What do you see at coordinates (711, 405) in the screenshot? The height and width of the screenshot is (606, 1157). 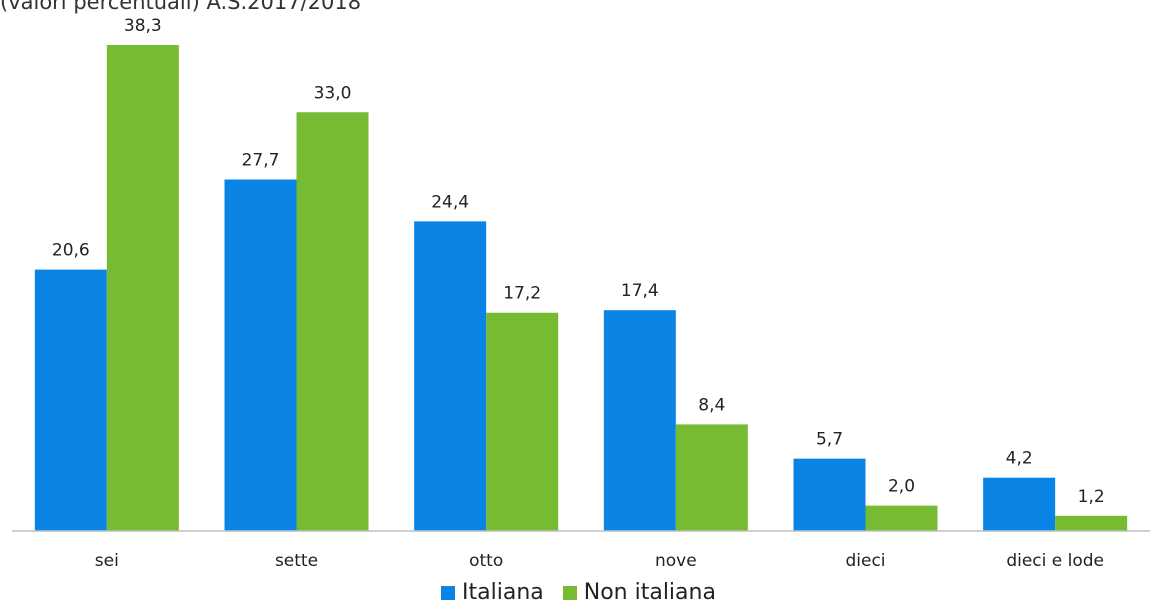 I see `value-label-non-italiana-3: 8,4` at bounding box center [711, 405].